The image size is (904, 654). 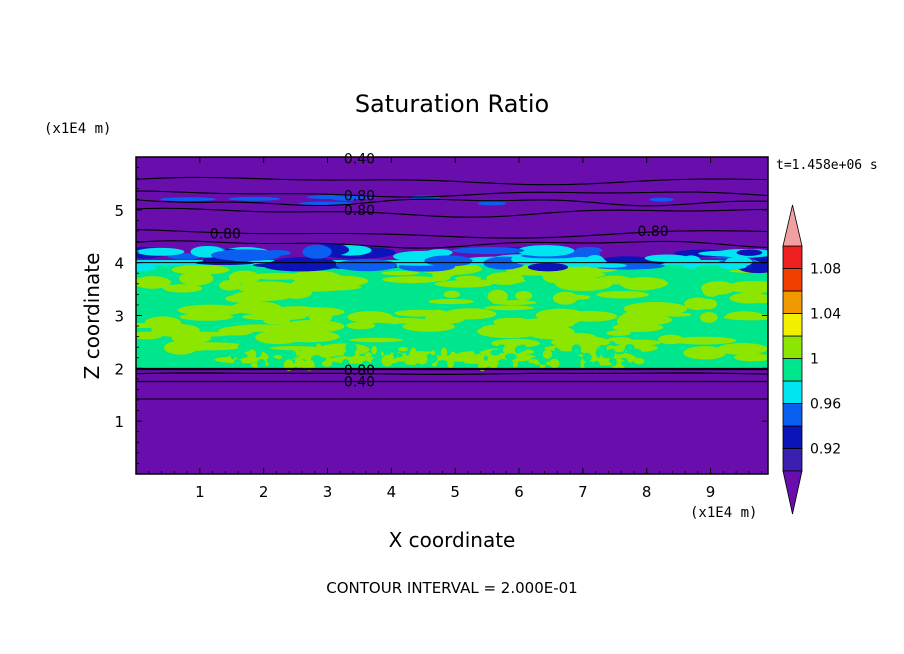 I want to click on x-tick-label: 6, so click(x=519, y=492).